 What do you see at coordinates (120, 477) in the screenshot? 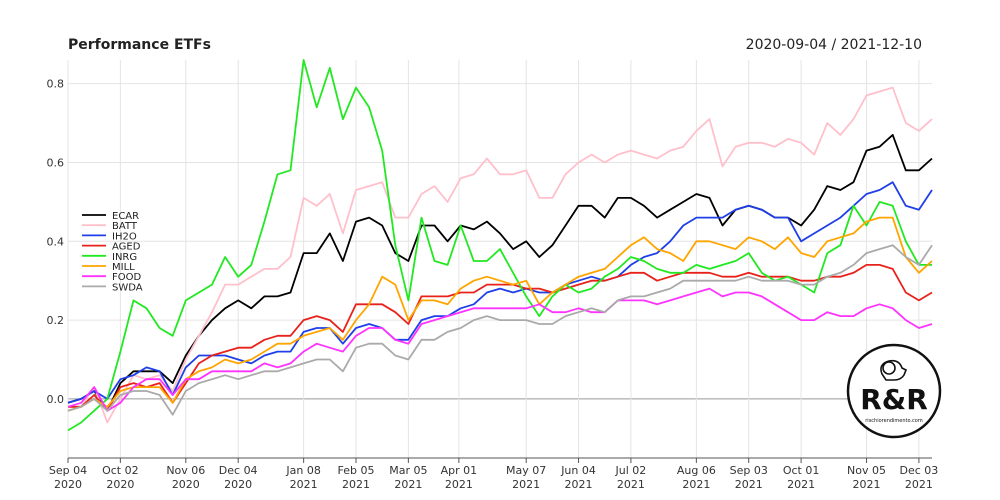
I see `x-tick-label: Oct 02 2020` at bounding box center [120, 477].